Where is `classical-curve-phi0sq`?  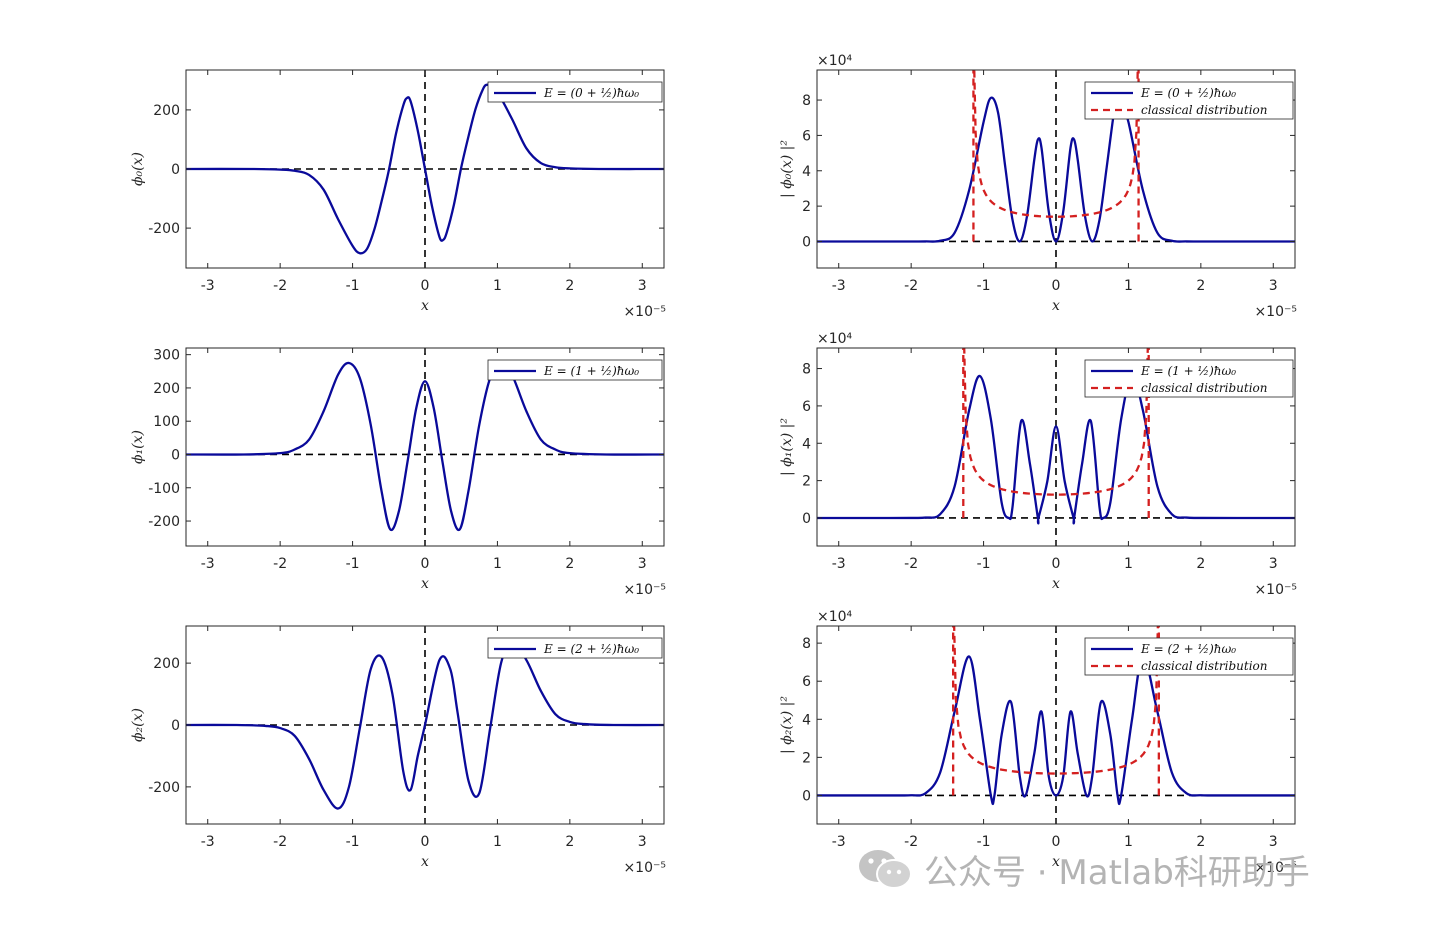 classical-curve-phi0sq is located at coordinates (1056, 144).